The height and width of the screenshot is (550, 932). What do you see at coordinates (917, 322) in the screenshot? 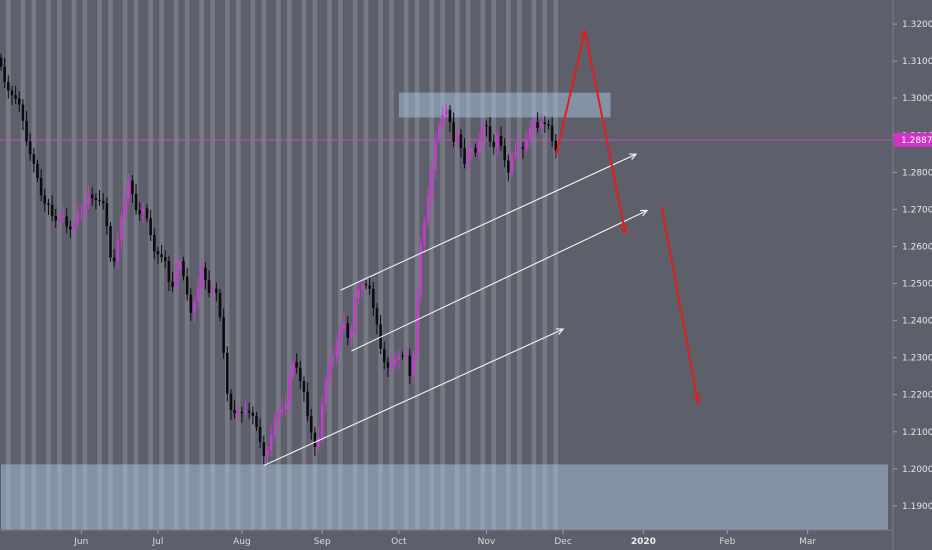
I see `y-tick-label: 1.24000` at bounding box center [917, 322].